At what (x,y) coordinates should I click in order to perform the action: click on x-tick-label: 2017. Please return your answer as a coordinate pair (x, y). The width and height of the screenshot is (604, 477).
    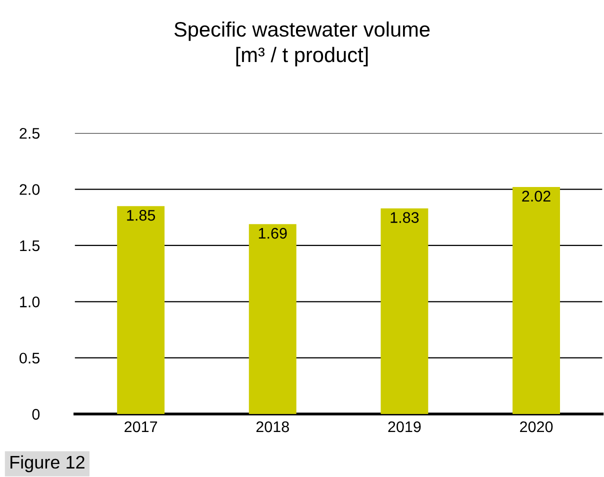
    Looking at the image, I should click on (141, 426).